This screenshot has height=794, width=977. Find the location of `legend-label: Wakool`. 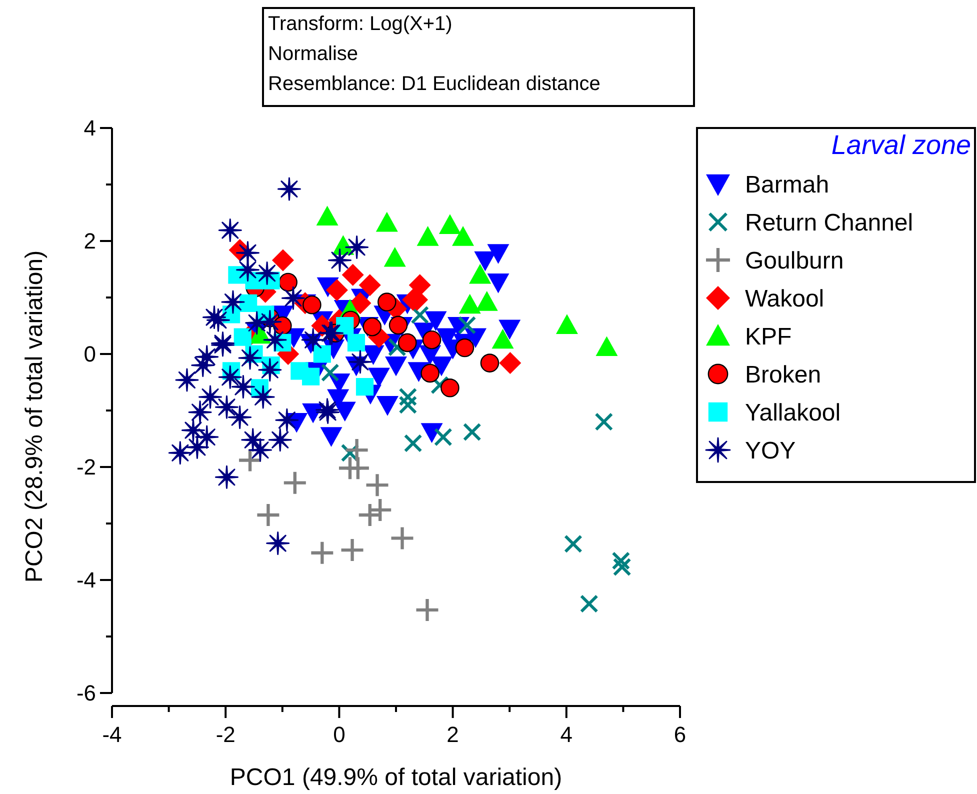

legend-label: Wakool is located at coordinates (784, 298).